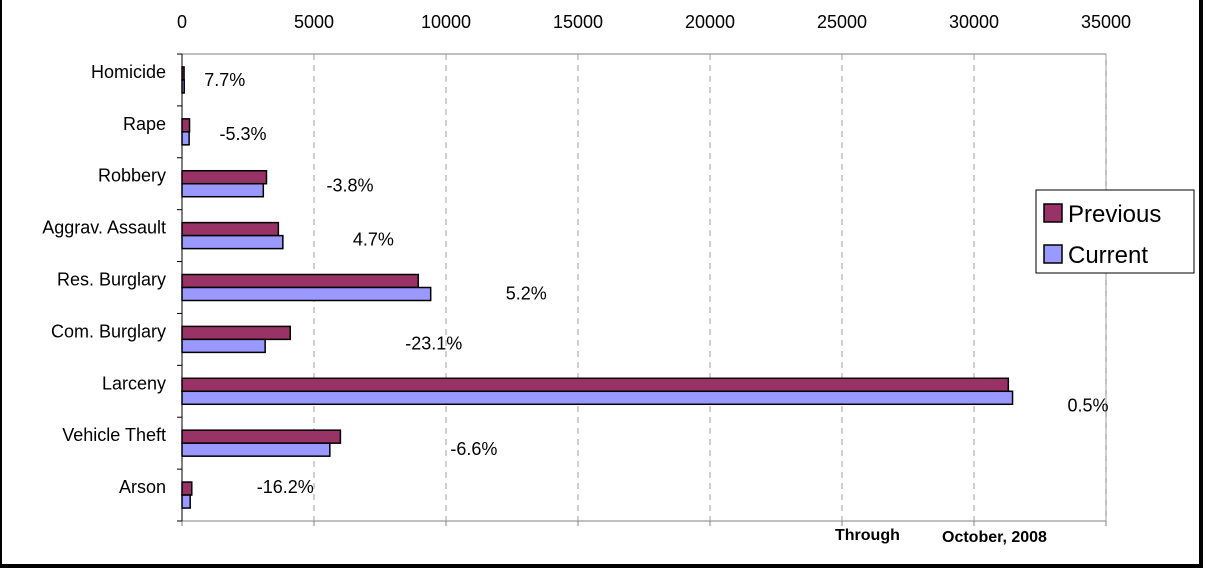 This screenshot has height=572, width=1207. Describe the element at coordinates (243, 134) in the screenshot. I see `change-label: -5.3%` at that location.